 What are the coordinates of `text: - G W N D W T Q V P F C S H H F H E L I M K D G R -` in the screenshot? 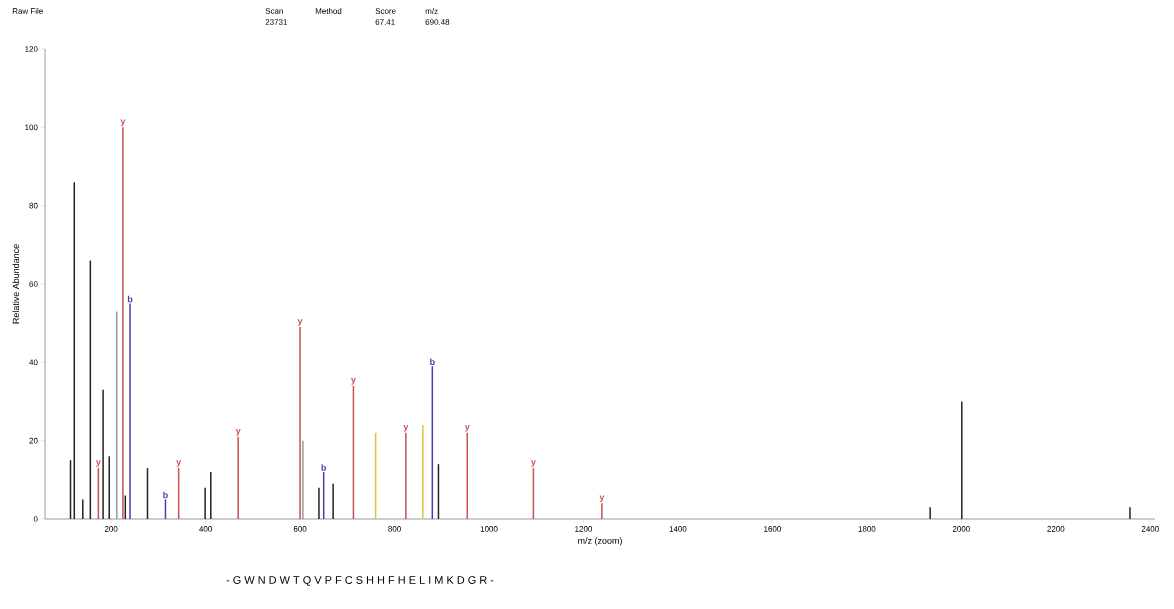 It's located at (360, 581).